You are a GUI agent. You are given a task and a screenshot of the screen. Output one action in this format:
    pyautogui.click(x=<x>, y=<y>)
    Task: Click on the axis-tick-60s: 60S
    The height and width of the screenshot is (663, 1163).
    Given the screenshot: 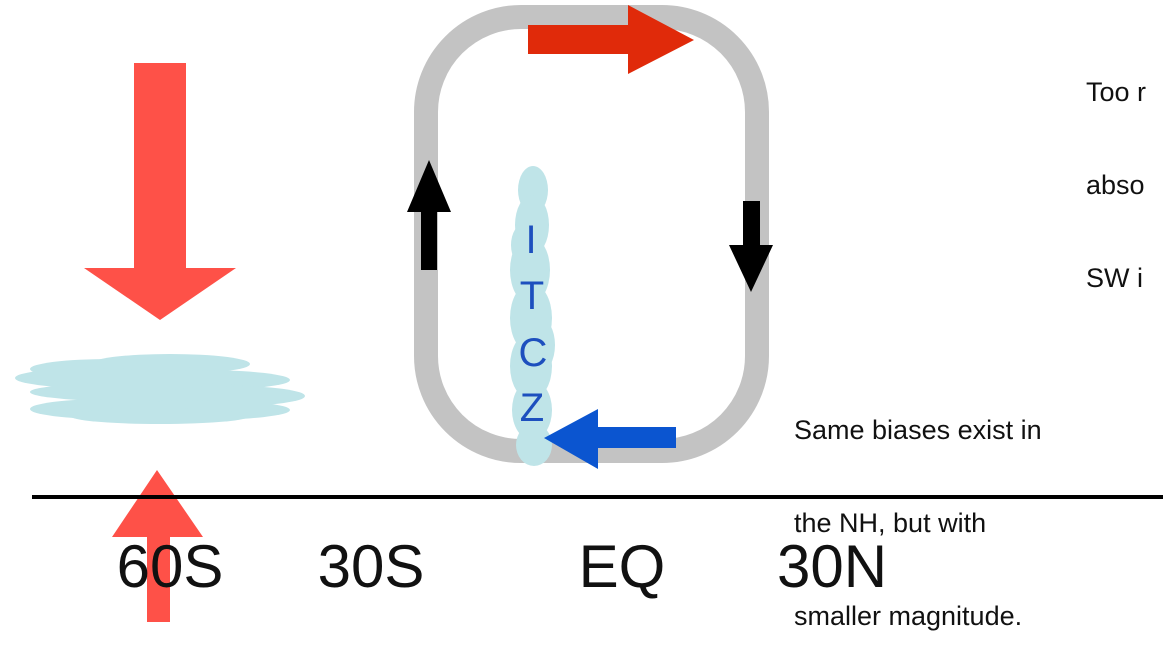 What is the action you would take?
    pyautogui.click(x=170, y=566)
    